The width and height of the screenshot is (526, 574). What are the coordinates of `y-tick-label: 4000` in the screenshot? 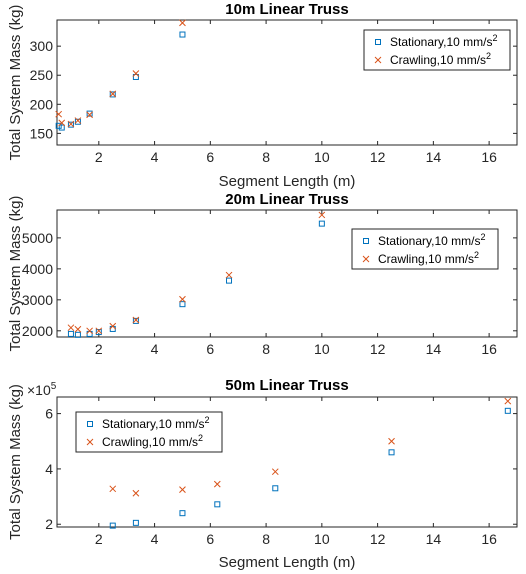 It's located at (37, 269).